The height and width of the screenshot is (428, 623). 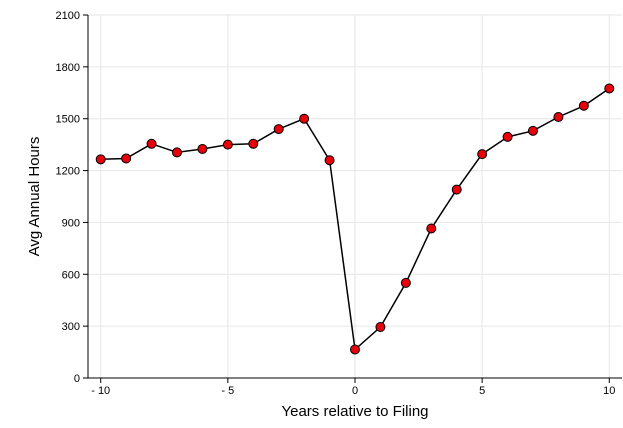 What do you see at coordinates (71, 223) in the screenshot?
I see `y-tick-label: 900` at bounding box center [71, 223].